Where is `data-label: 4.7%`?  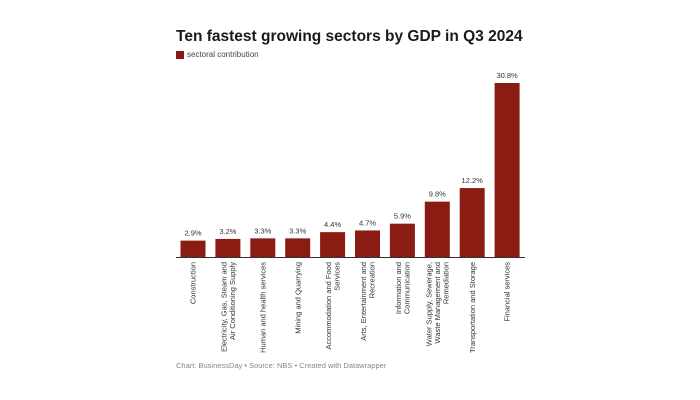
data-label: 4.7% is located at coordinates (367, 222).